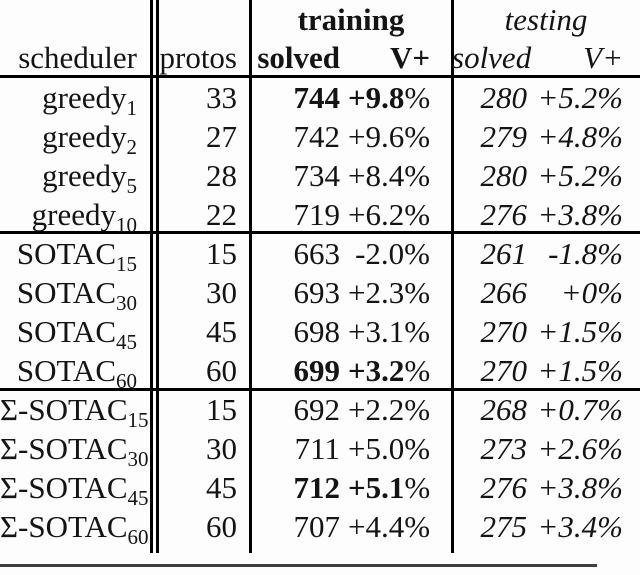 Image resolution: width=640 pixels, height=575 pixels. I want to click on section-rule-greedy-sotac, so click(320, 232).